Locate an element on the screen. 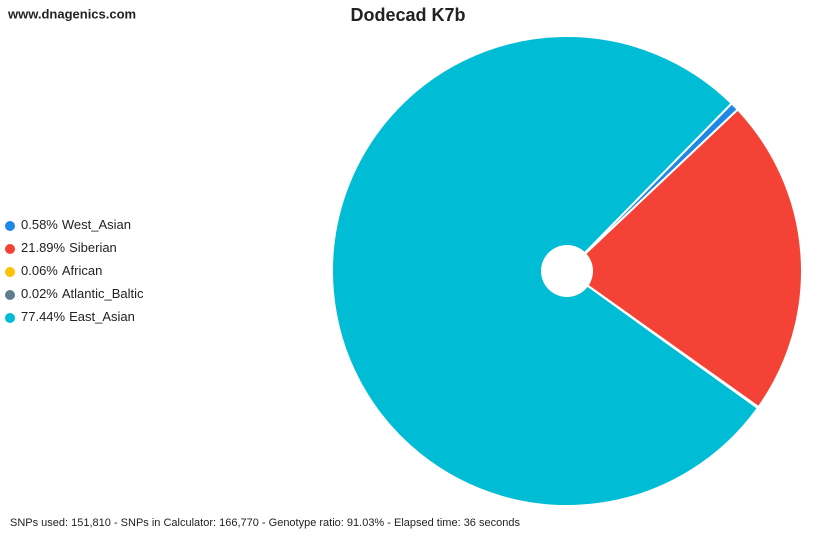  legend-entry: 0.02% Atlantic_Baltic is located at coordinates (82, 293).